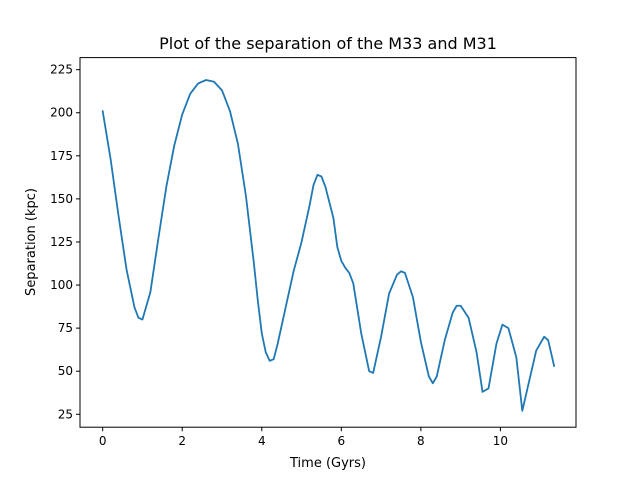  Describe the element at coordinates (262, 441) in the screenshot. I see `x-tick-label: 4` at that location.